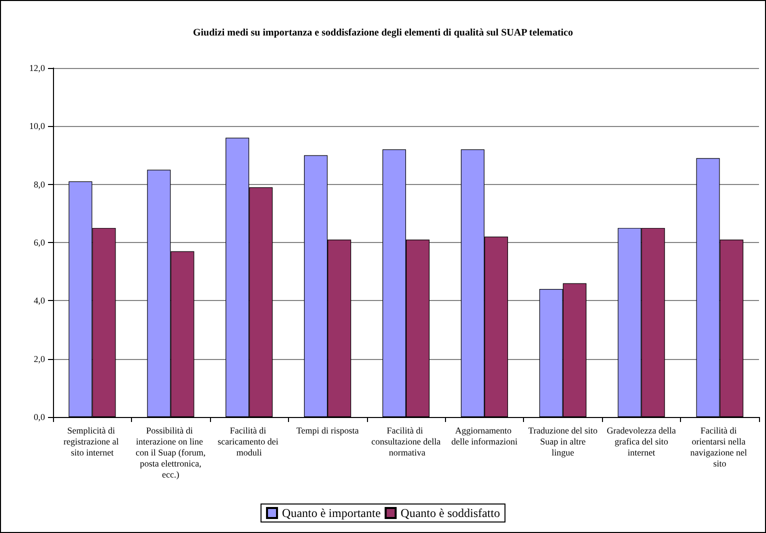 Image resolution: width=766 pixels, height=533 pixels. What do you see at coordinates (40, 184) in the screenshot?
I see `y-tick-label: 8,0` at bounding box center [40, 184].